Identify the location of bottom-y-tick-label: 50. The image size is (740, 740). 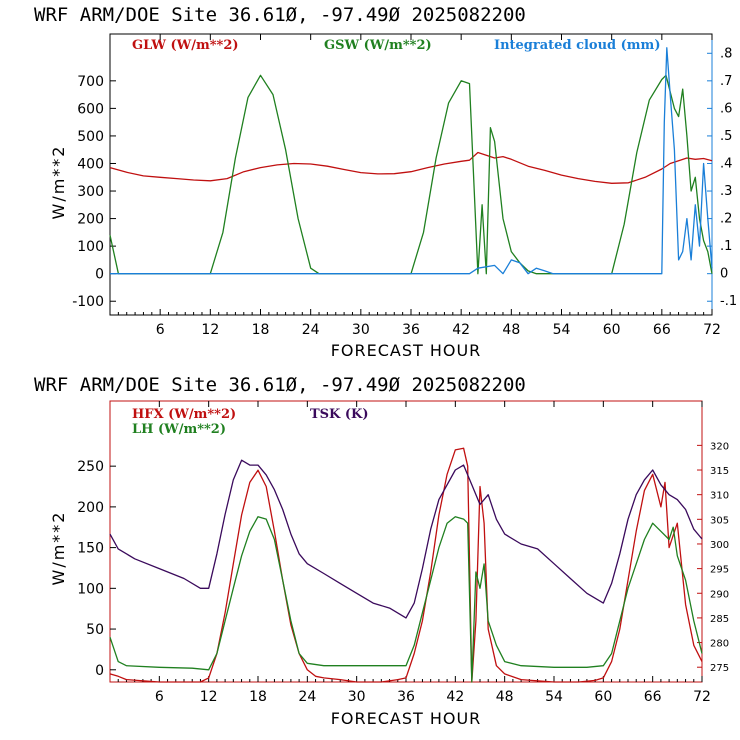
(95, 630).